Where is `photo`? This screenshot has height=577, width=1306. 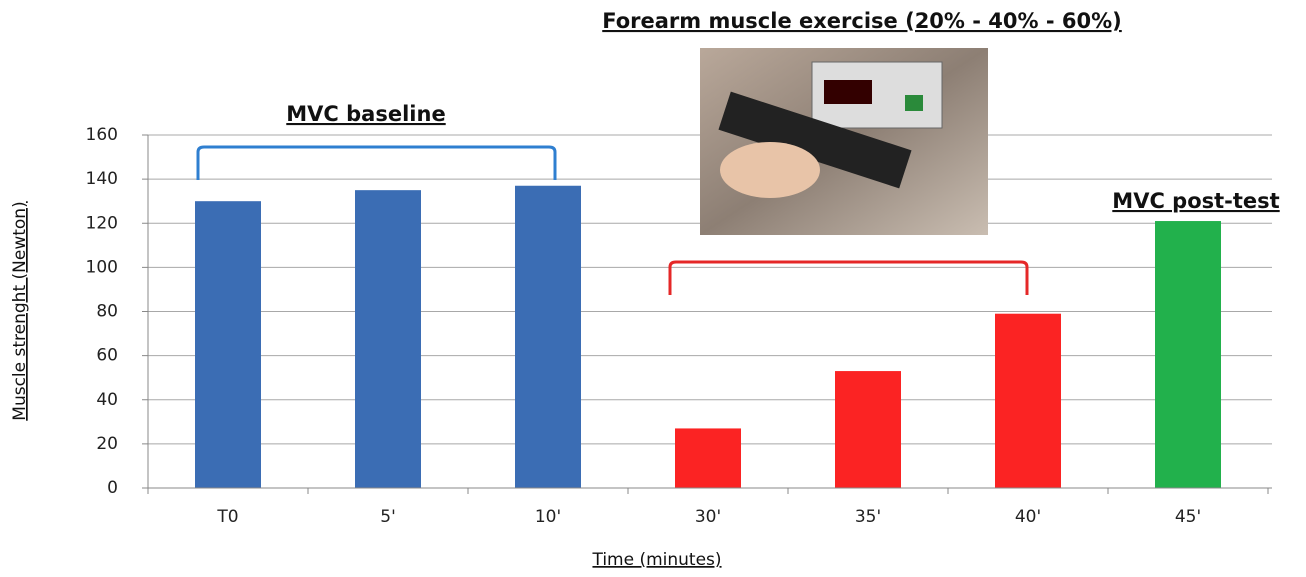 photo is located at coordinates (844, 141).